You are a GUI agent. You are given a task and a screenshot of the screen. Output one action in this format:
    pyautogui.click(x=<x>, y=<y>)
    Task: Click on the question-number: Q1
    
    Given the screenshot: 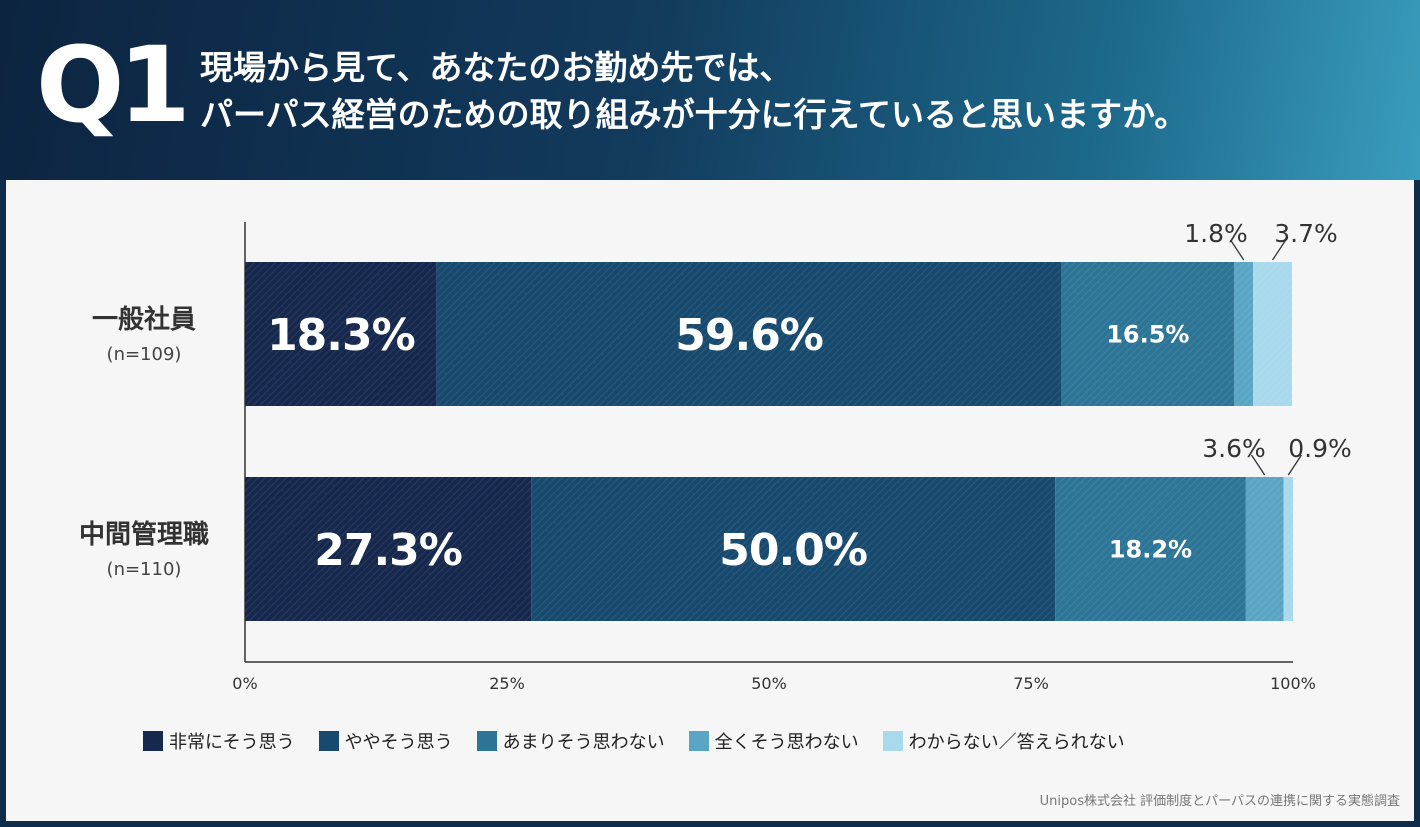 What is the action you would take?
    pyautogui.click(x=113, y=85)
    